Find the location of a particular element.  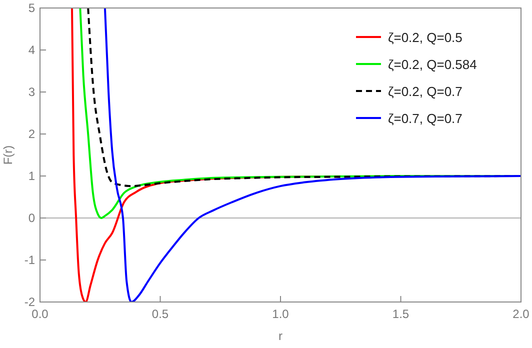

legend-label: ζ=0.7, Q=0.7 is located at coordinates (425, 118).